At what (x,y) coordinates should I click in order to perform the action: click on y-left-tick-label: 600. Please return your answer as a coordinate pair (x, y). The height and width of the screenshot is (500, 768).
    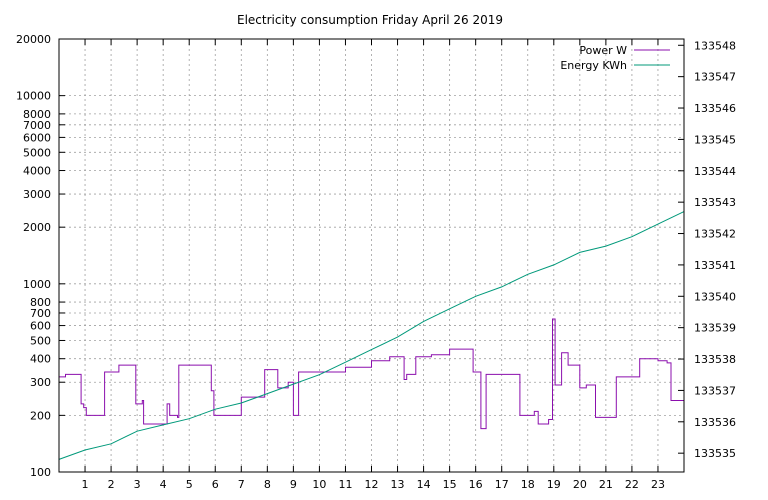
    Looking at the image, I should click on (40, 326).